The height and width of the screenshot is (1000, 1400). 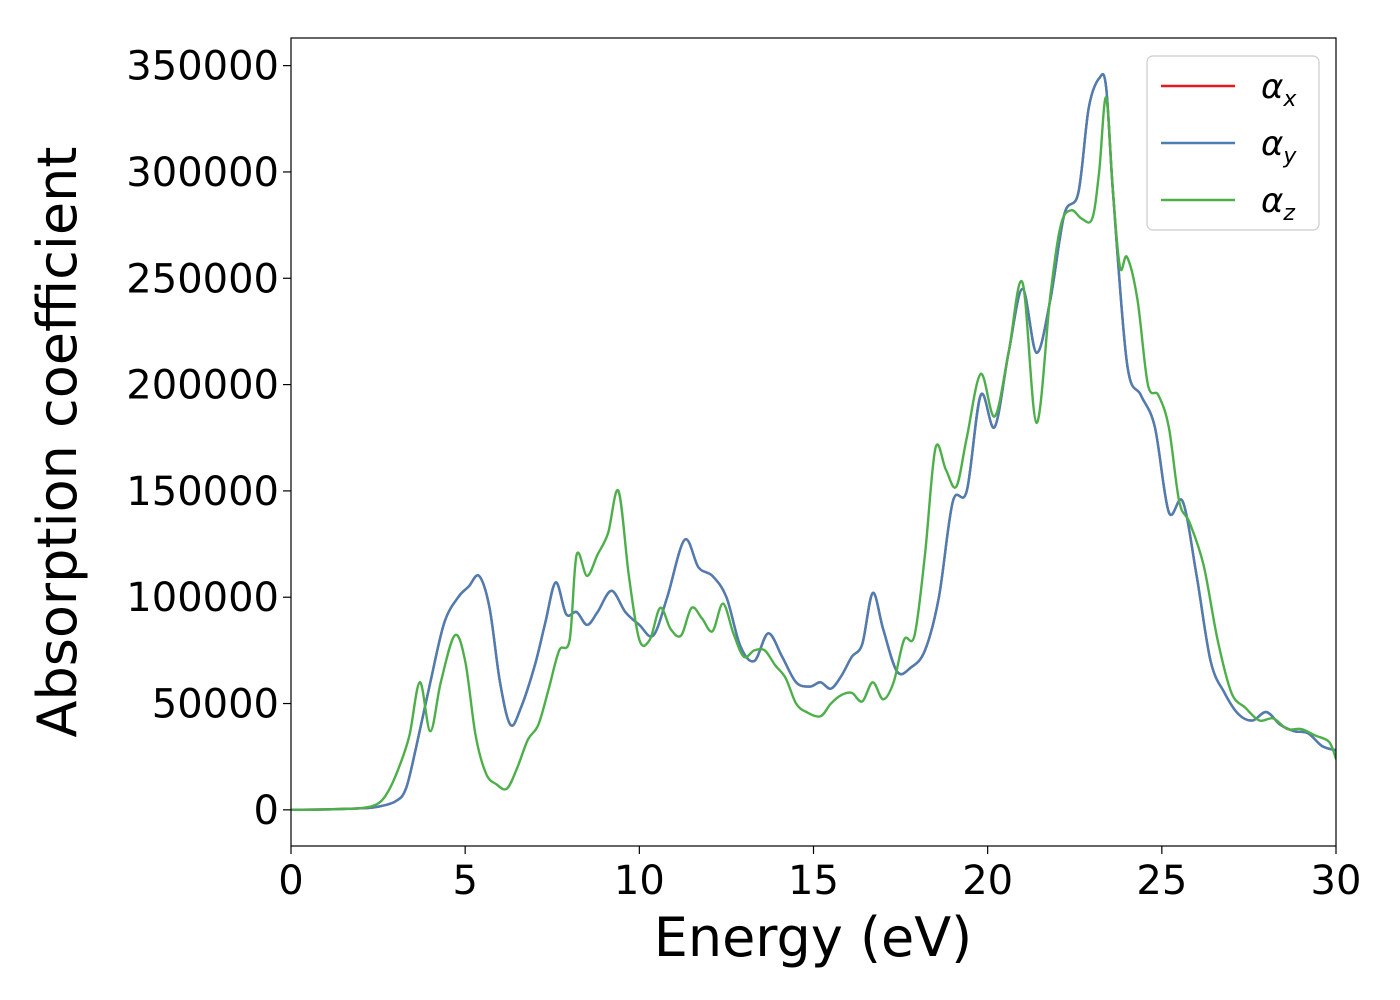 What do you see at coordinates (813, 881) in the screenshot?
I see `x-tick-label: 15` at bounding box center [813, 881].